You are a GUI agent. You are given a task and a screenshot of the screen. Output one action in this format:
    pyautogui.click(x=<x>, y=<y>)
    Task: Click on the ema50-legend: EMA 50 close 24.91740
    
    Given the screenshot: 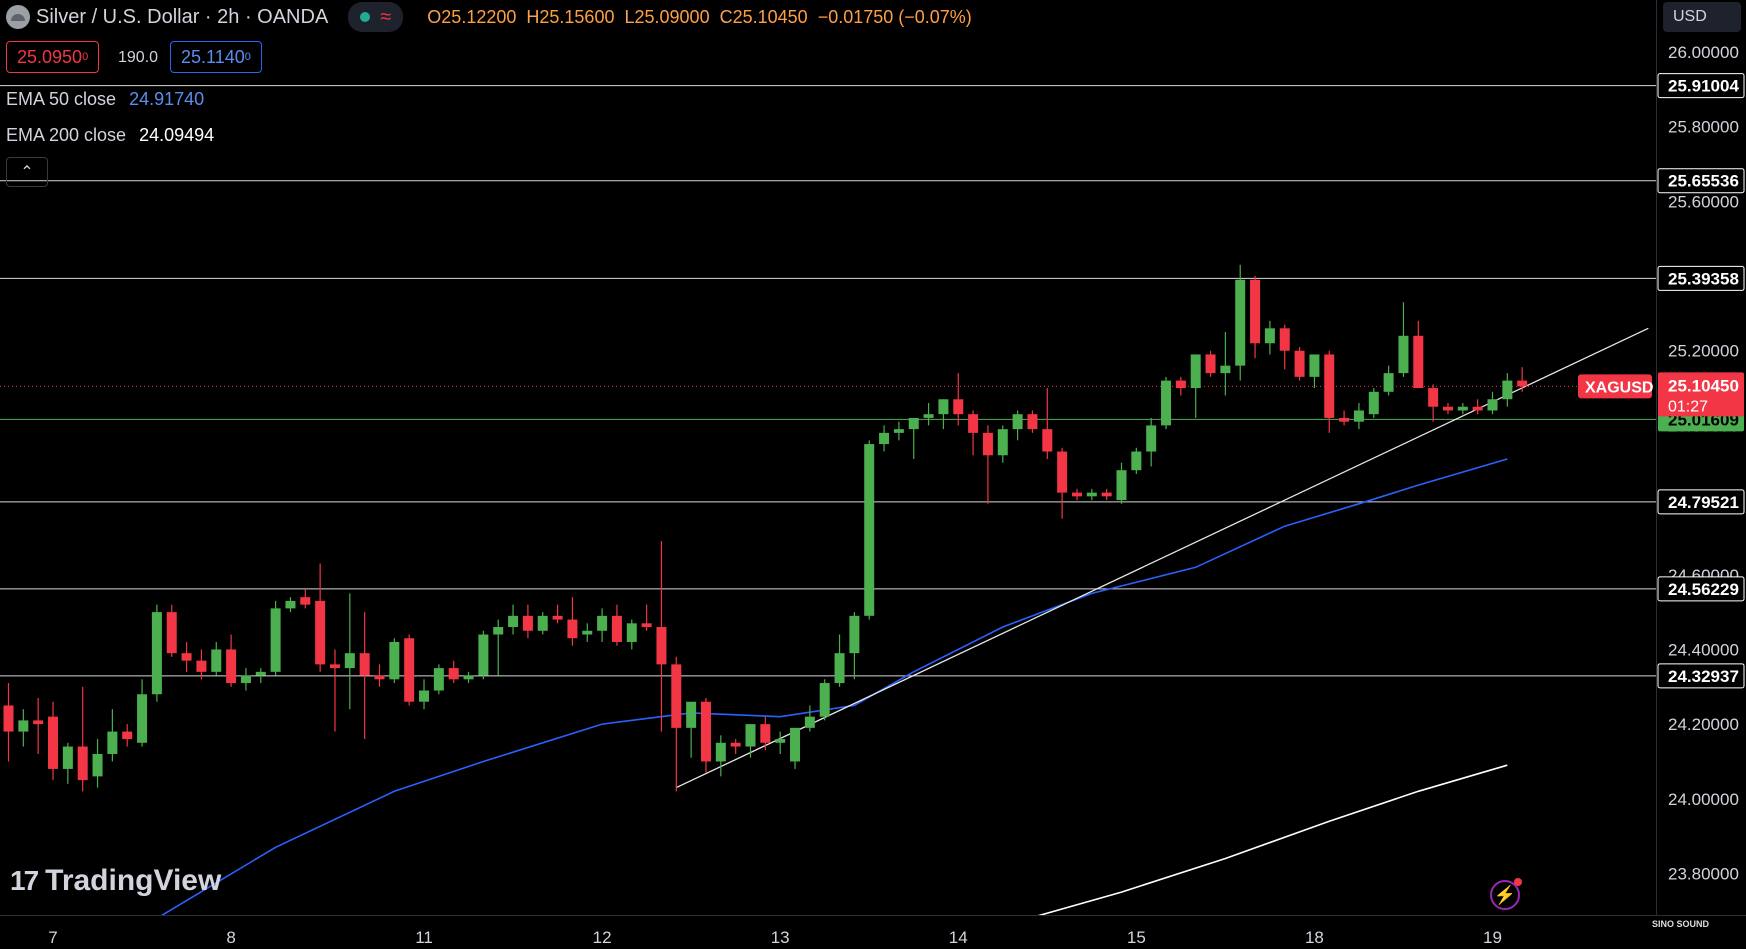 What is the action you would take?
    pyautogui.click(x=105, y=99)
    